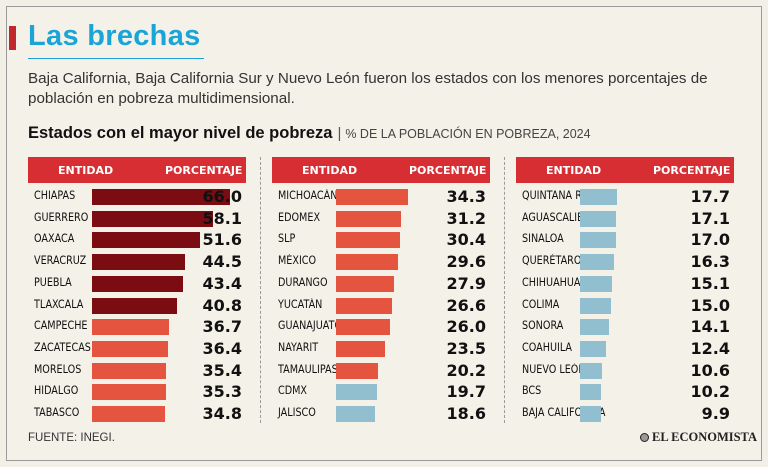  What do you see at coordinates (62, 347) in the screenshot?
I see `entity-label: ZACATECAS` at bounding box center [62, 347].